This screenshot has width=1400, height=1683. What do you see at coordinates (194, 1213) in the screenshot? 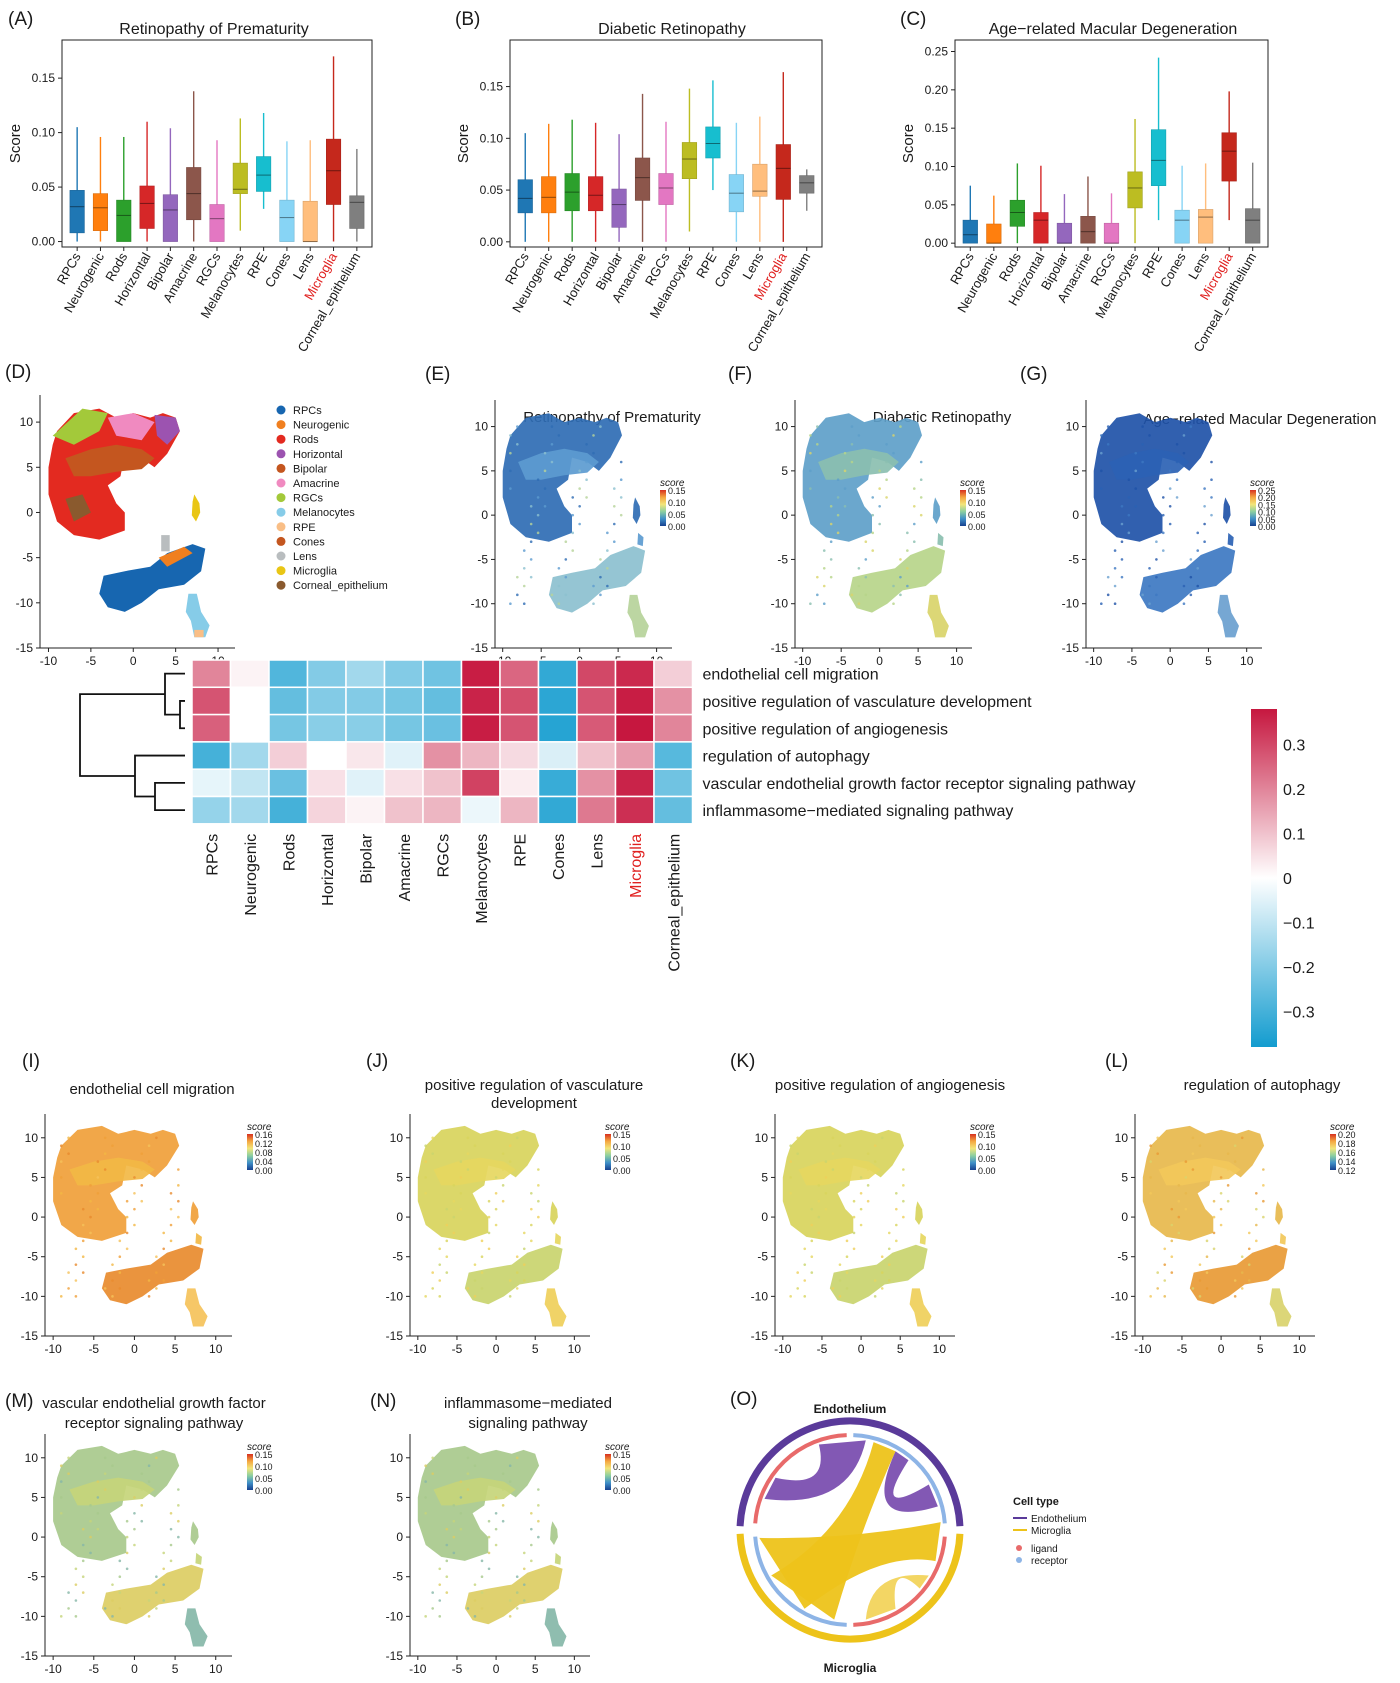
I see `umap-cells-spot1` at bounding box center [194, 1213].